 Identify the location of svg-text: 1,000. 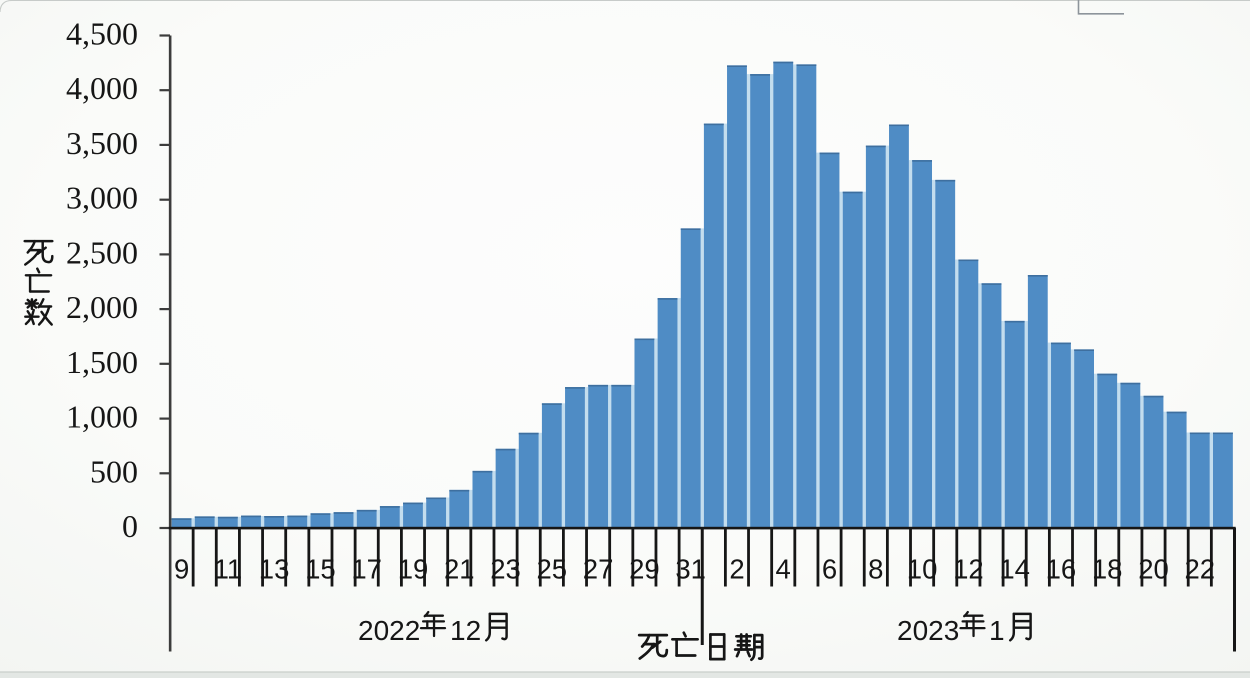
(102, 417).